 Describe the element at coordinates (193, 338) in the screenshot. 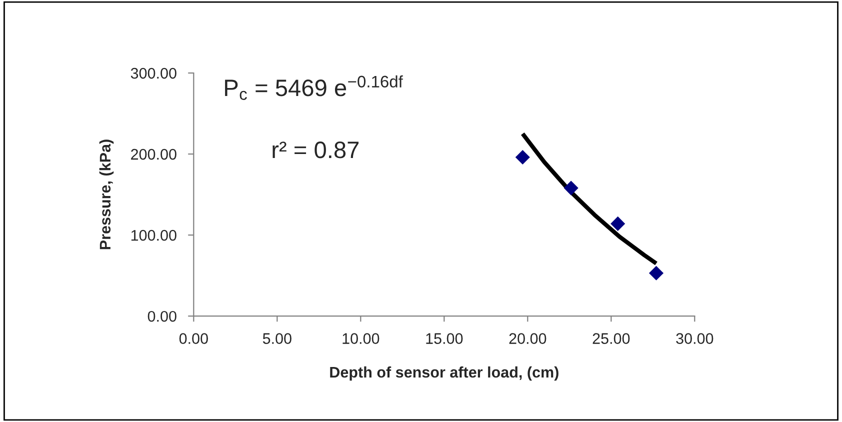

I see `x-tick-label: 0.00` at that location.